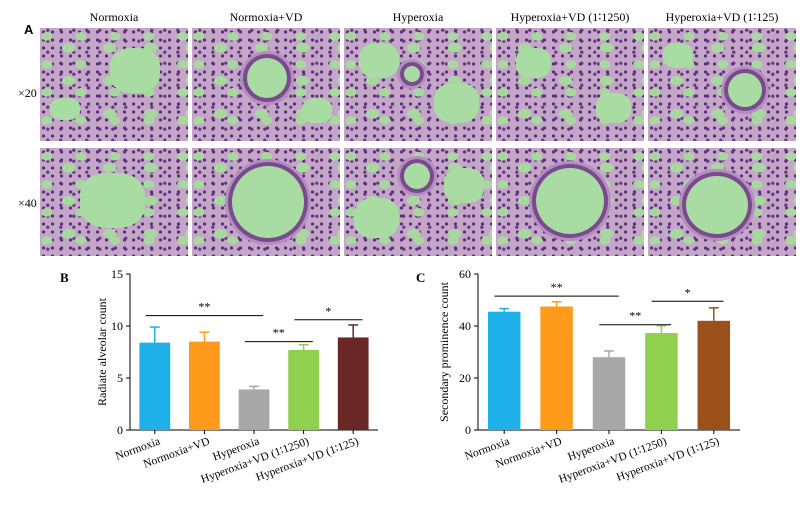 The width and height of the screenshot is (804, 509). Describe the element at coordinates (328, 311) in the screenshot. I see `chart-b-significance-label-3: *` at that location.